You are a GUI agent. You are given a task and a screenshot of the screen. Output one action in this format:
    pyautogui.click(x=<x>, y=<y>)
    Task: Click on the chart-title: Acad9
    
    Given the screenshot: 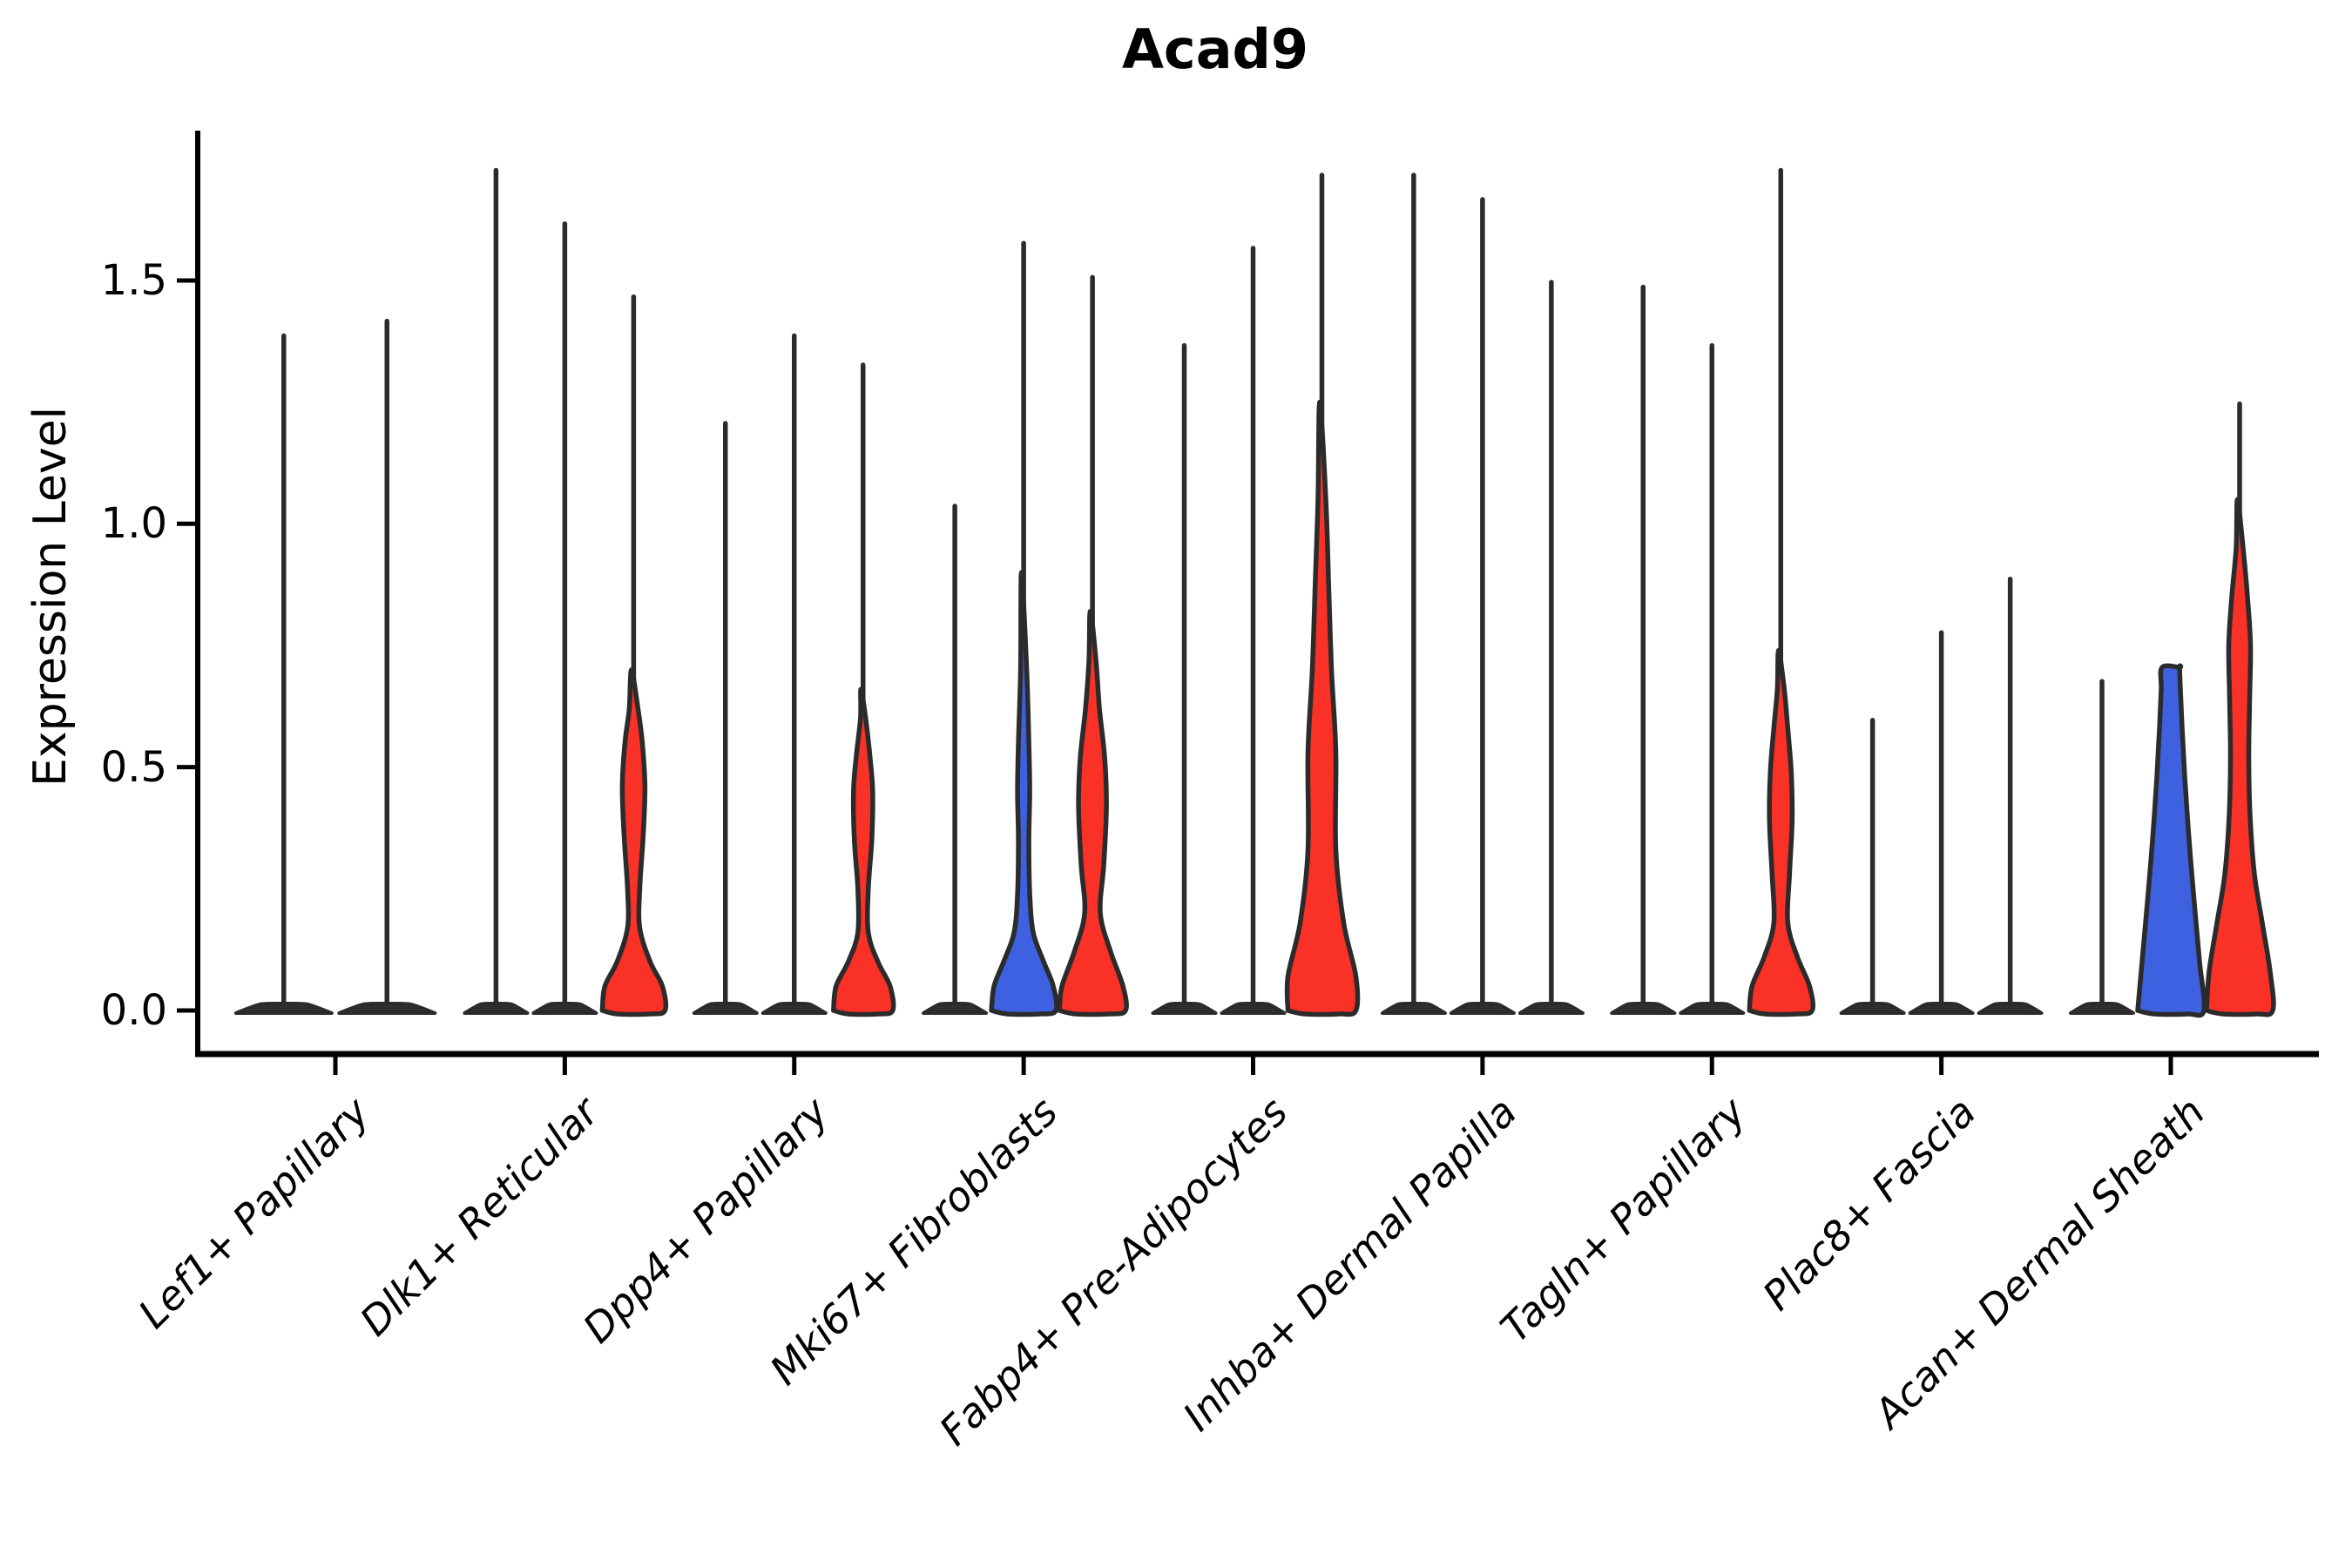 What is the action you would take?
    pyautogui.click(x=1215, y=49)
    